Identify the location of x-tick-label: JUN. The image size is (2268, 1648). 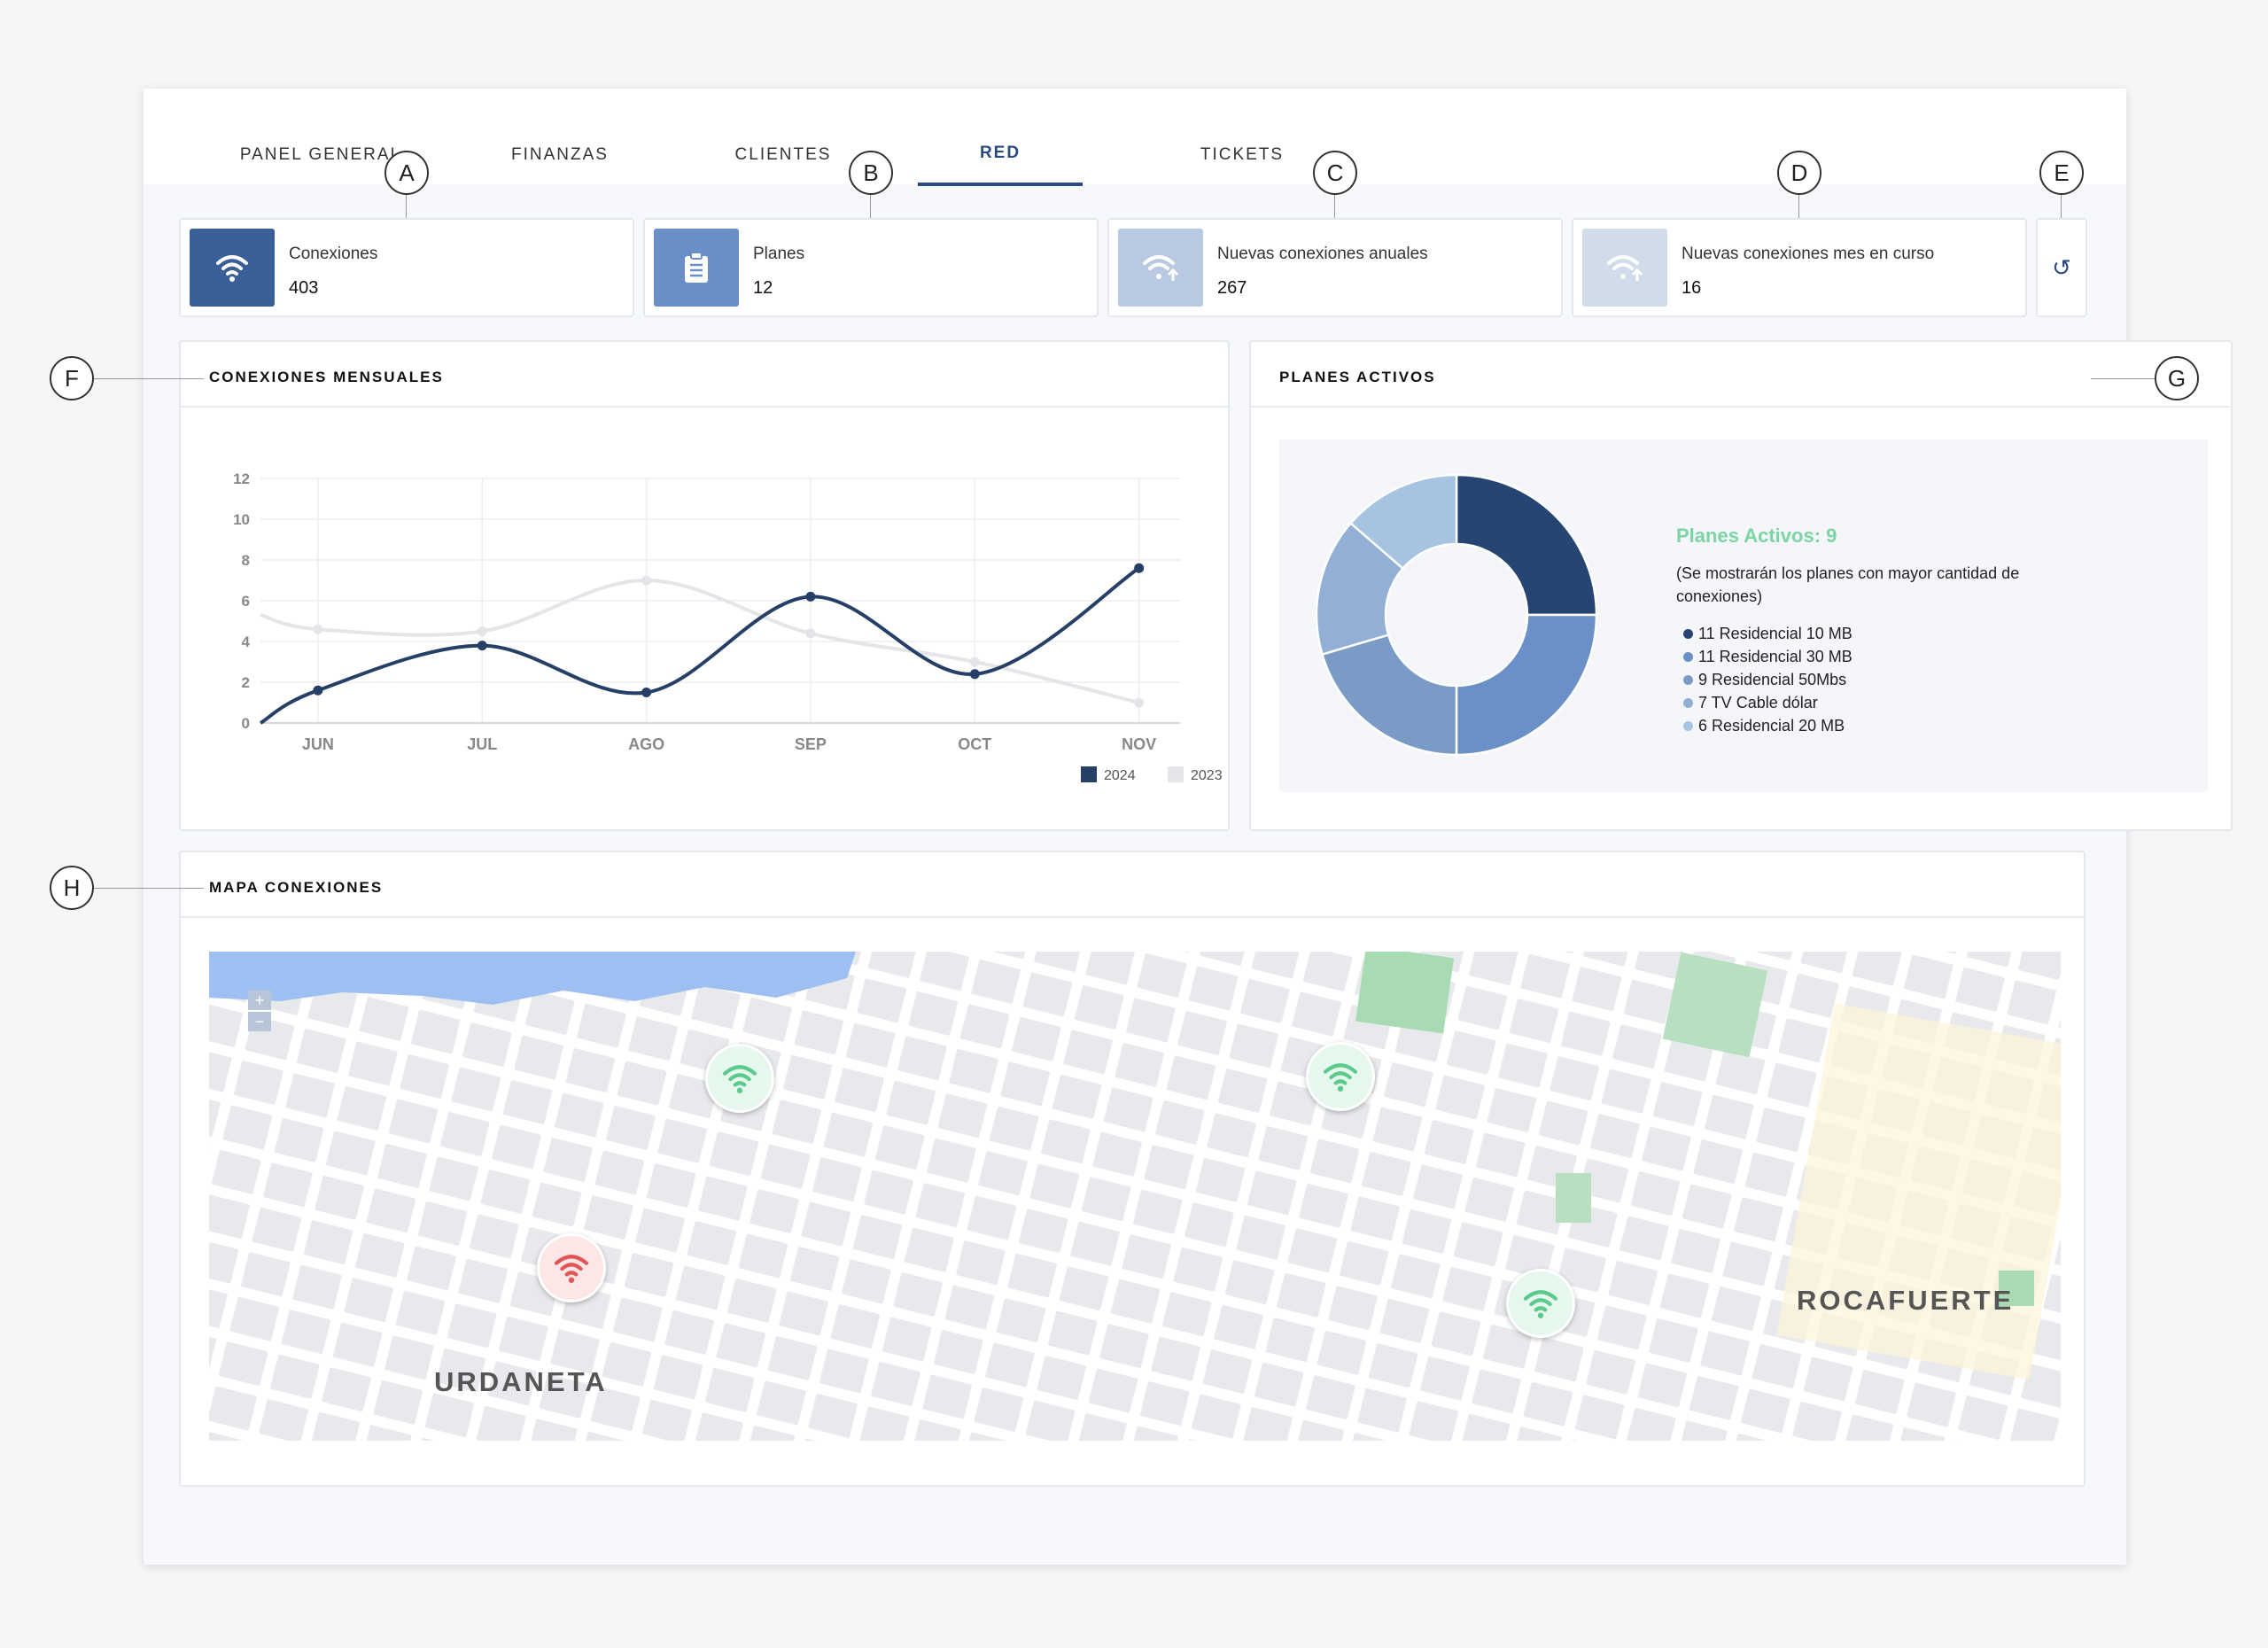
(318, 744).